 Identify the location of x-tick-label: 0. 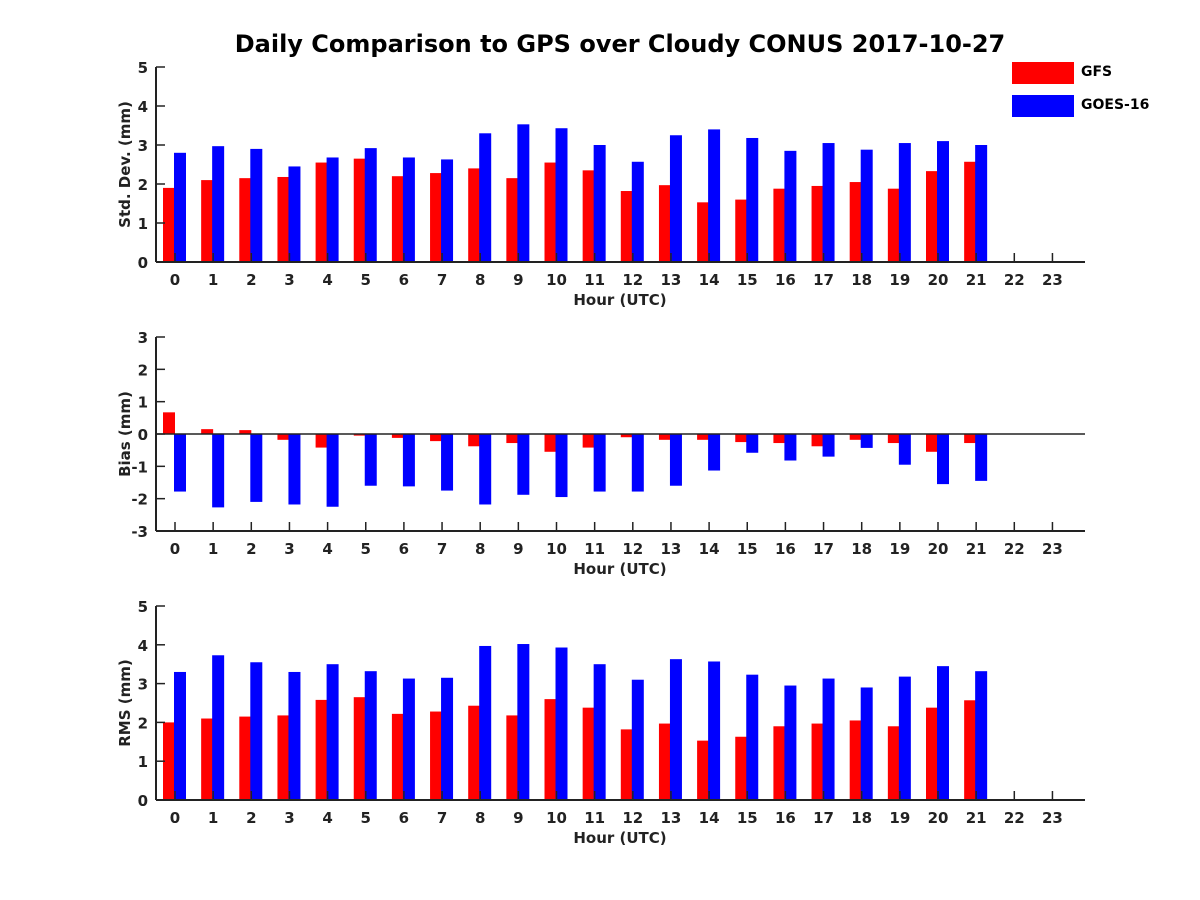
(175, 549).